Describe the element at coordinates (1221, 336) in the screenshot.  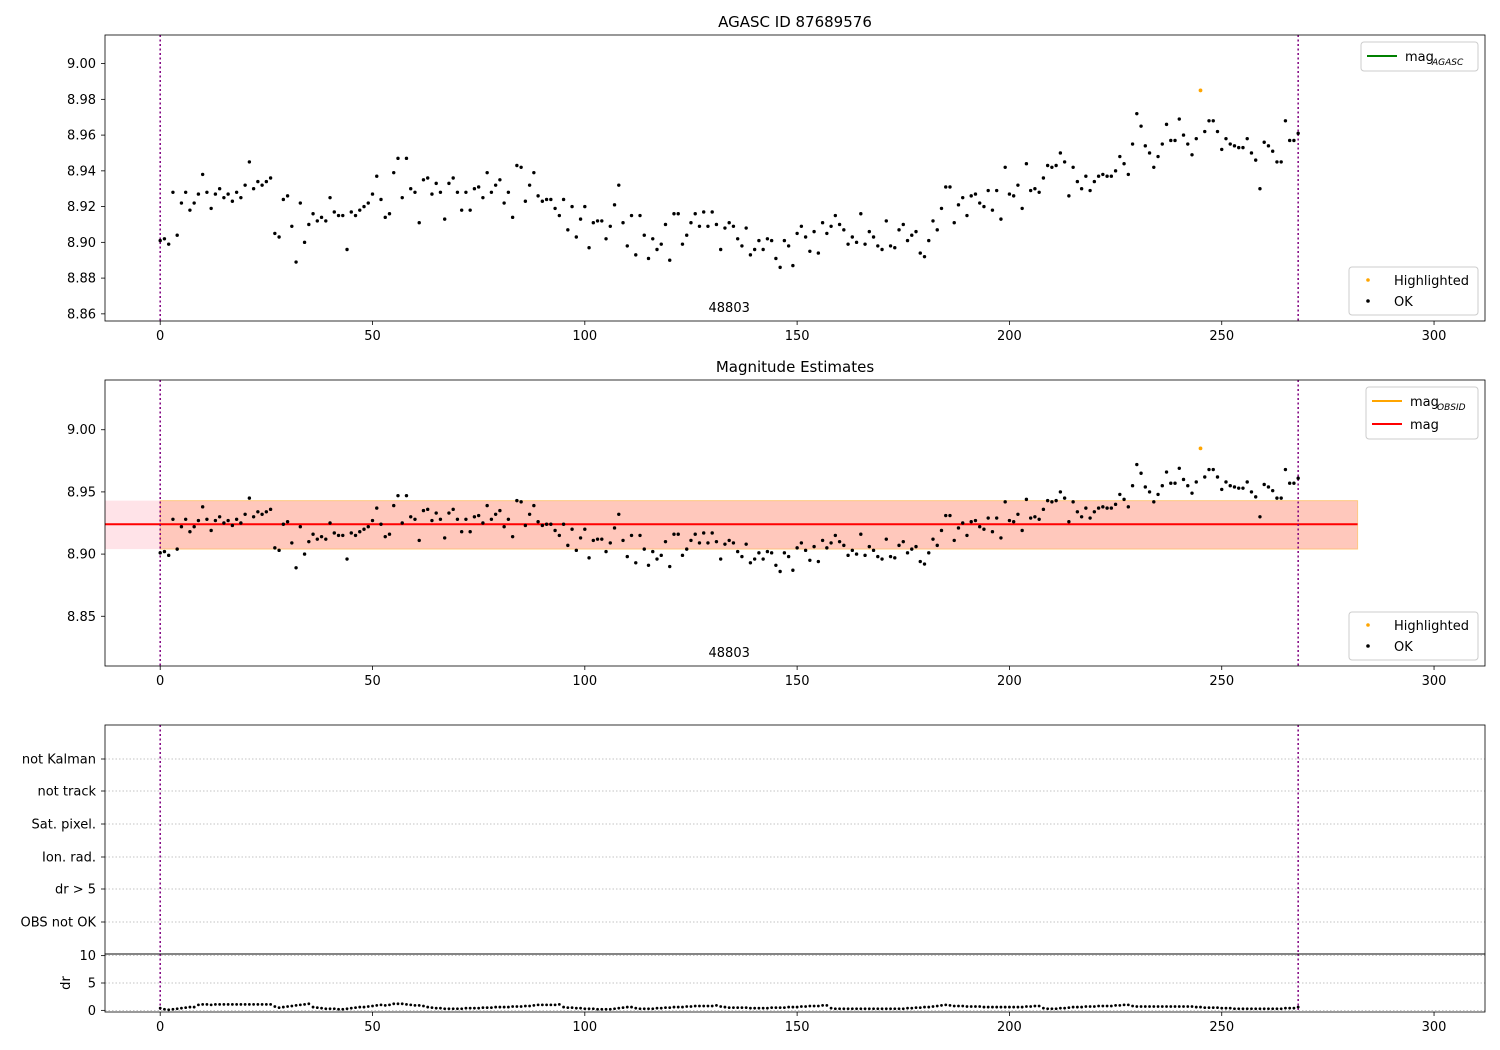
I see `x-tick-label: 250` at that location.